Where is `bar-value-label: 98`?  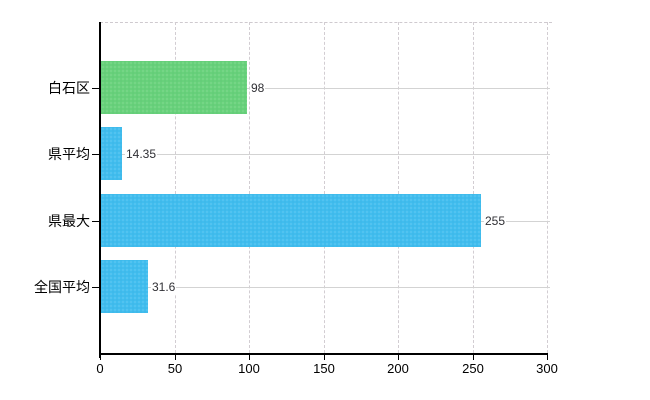 bar-value-label: 98 is located at coordinates (258, 88).